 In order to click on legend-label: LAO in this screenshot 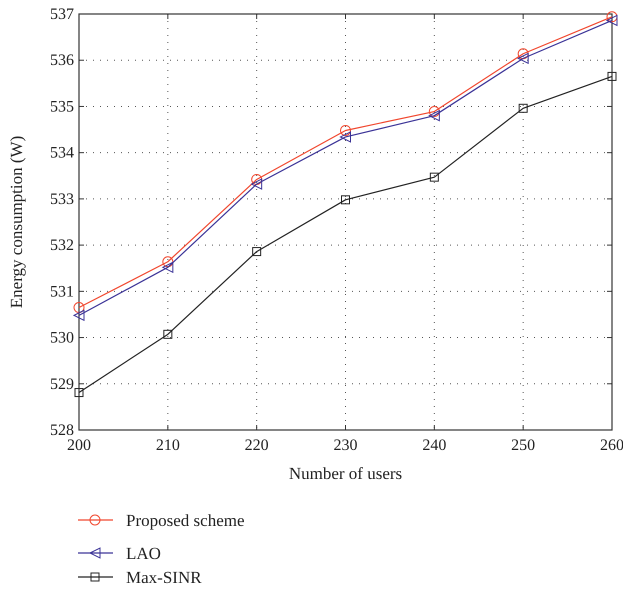, I will do `click(143, 553)`.